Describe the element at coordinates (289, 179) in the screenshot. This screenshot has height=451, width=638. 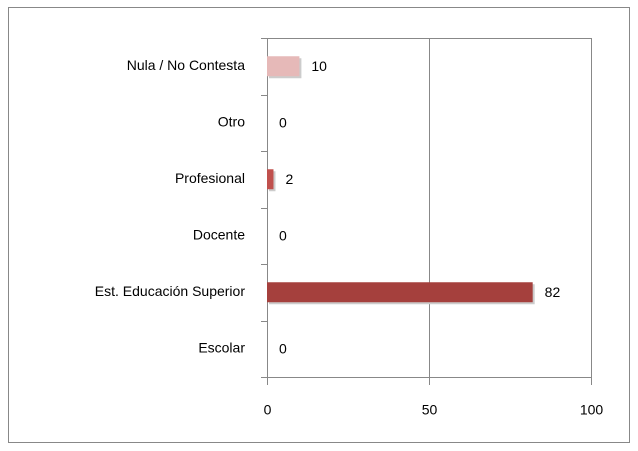
I see `value-label: 2` at that location.